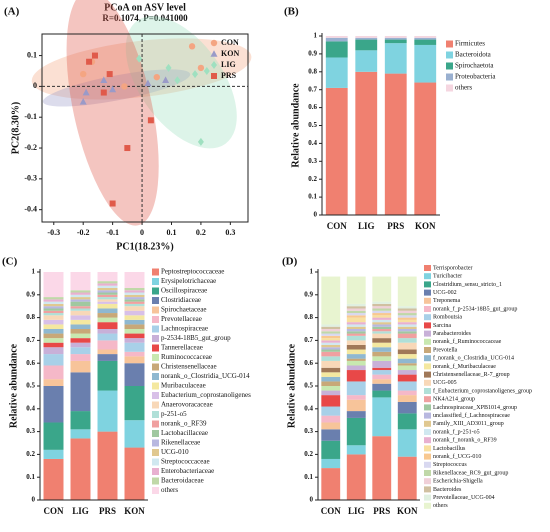  What do you see at coordinates (471, 415) in the screenshot?
I see `legend-label: unclassified_f_Lachnospiraceae` at bounding box center [471, 415].